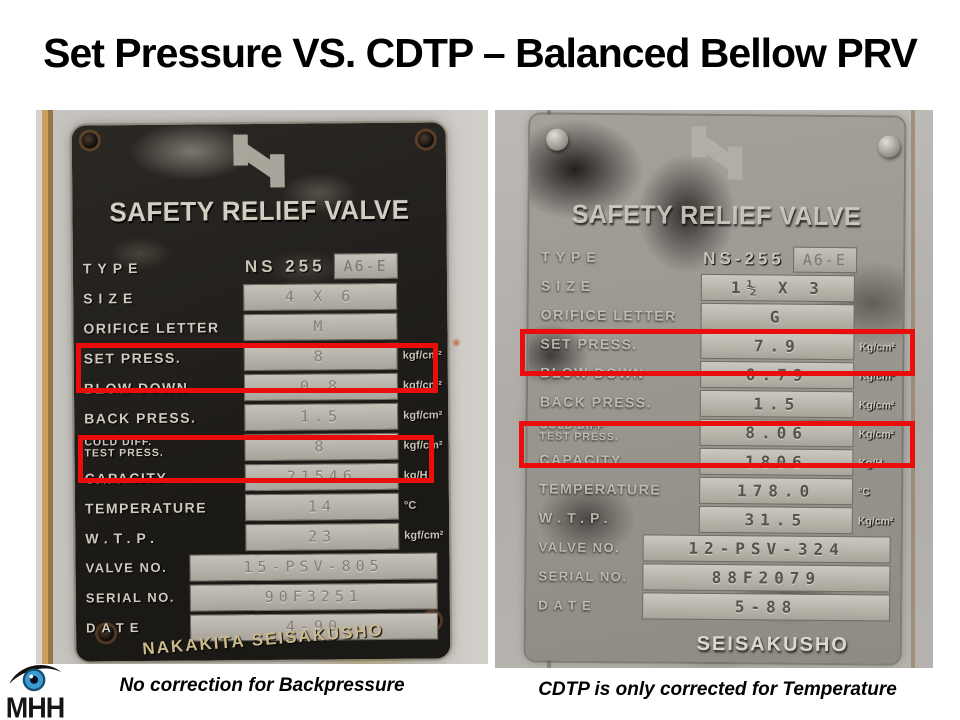 This screenshot has width=960, height=720. I want to click on plate-row-serial-no: SERIAL NO. 90F3251, so click(263, 596).